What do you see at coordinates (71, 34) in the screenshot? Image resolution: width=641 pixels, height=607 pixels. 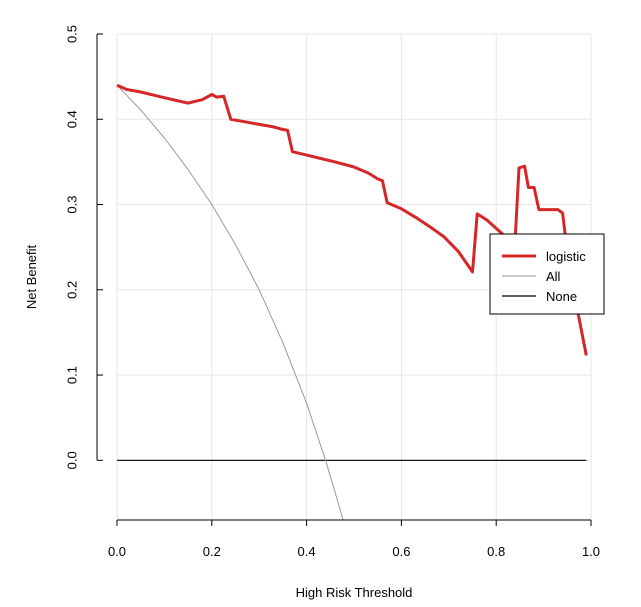 I see `y-tick-label: 0.5` at bounding box center [71, 34].